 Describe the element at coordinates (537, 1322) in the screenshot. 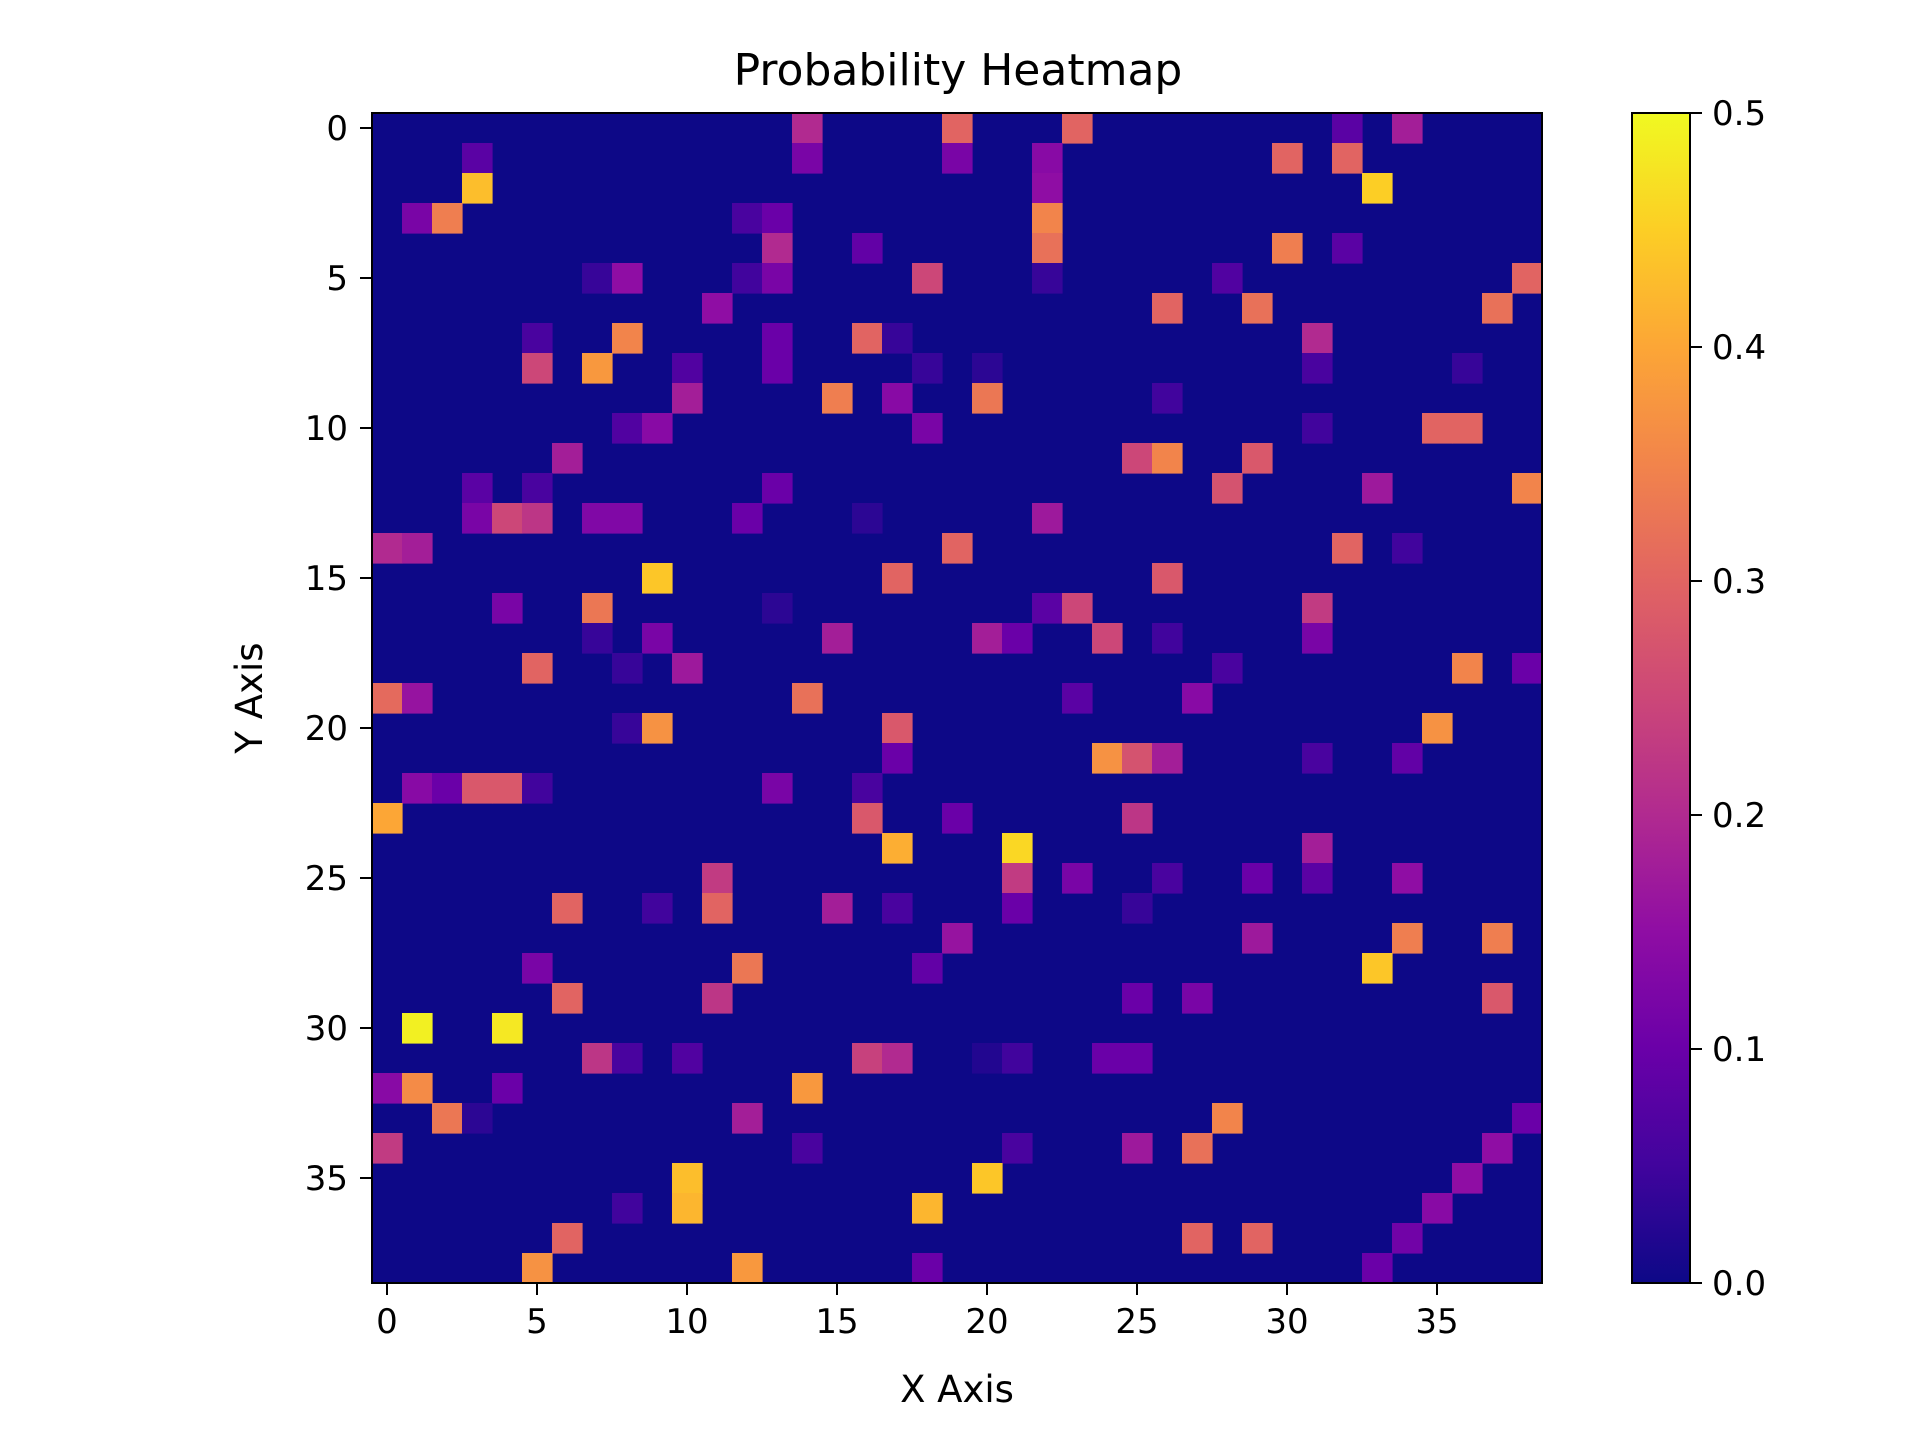

I see `x-tick-label: 5` at that location.